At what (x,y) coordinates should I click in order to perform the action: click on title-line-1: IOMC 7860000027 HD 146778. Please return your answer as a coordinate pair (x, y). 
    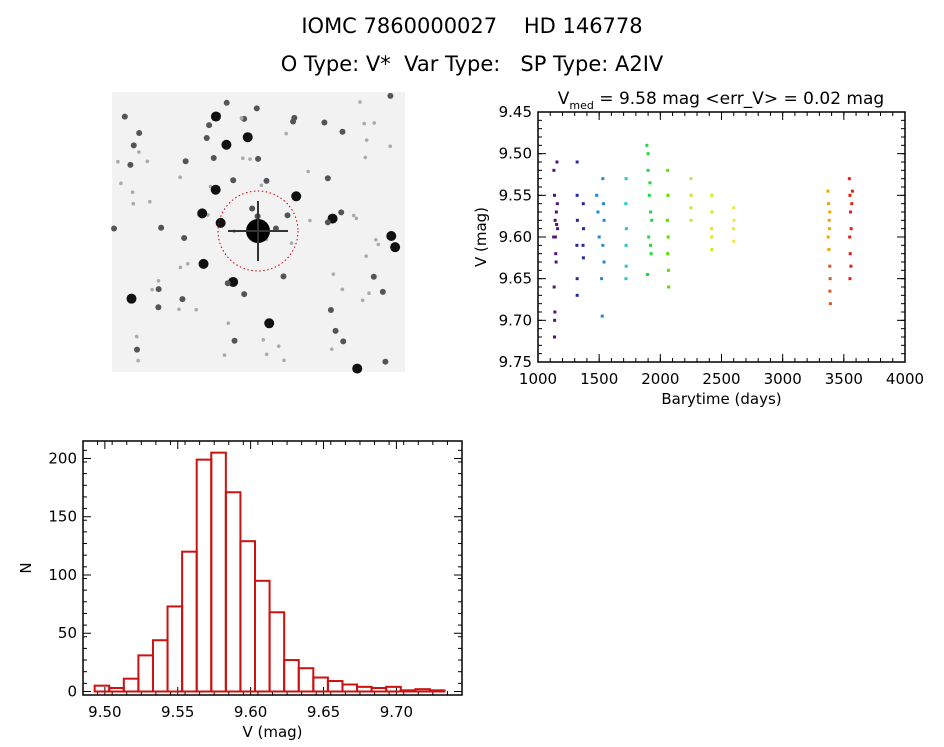
    Looking at the image, I should click on (472, 26).